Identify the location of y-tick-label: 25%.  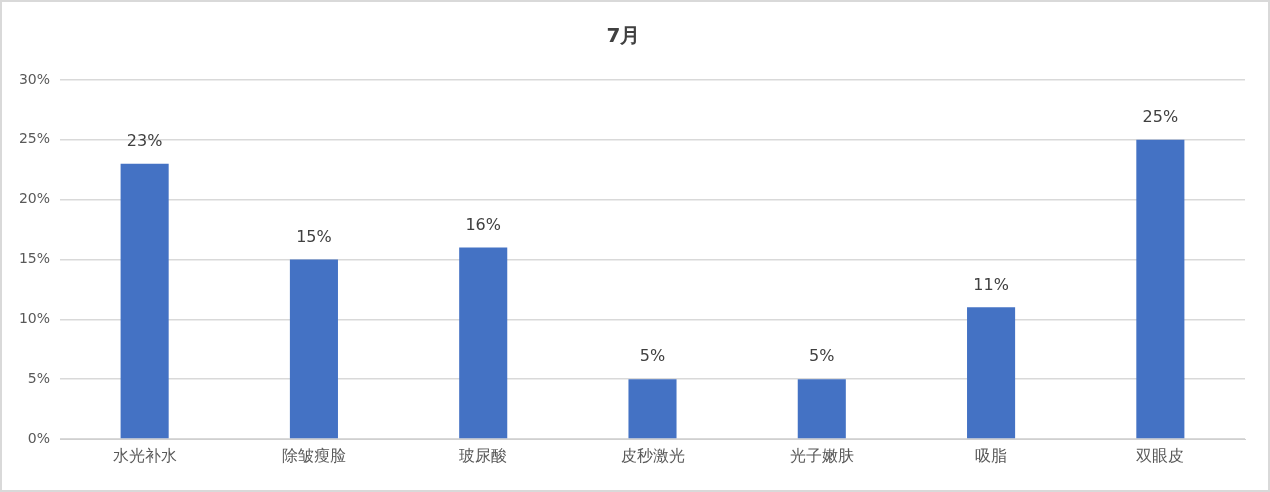
(34, 138).